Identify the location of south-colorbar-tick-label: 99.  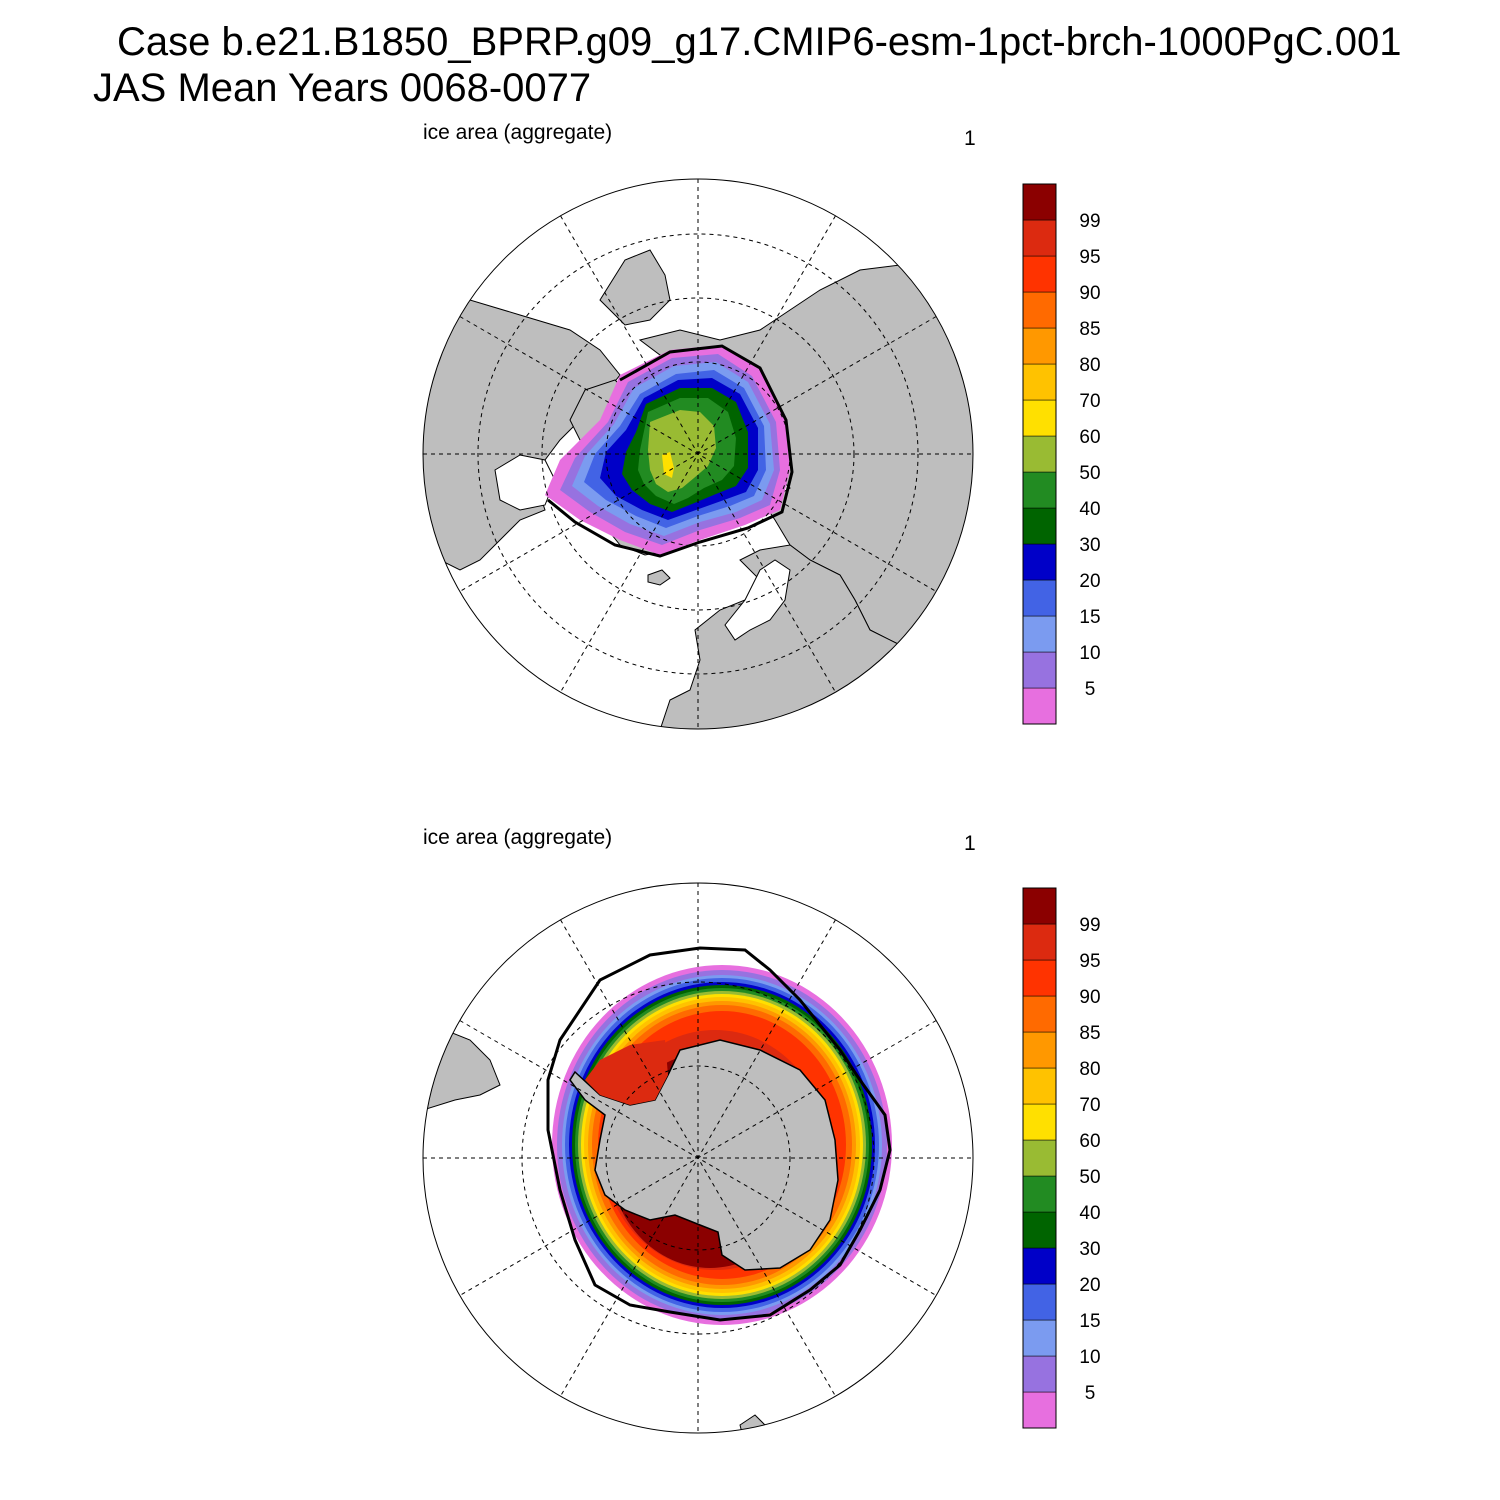
(1089, 925).